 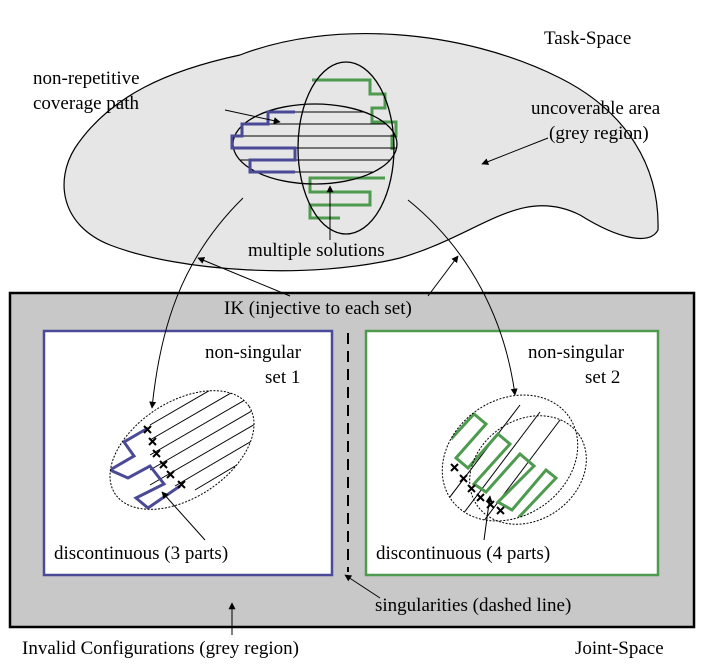 What do you see at coordinates (528, 470) in the screenshot?
I see `set2-inner-ellipse` at bounding box center [528, 470].